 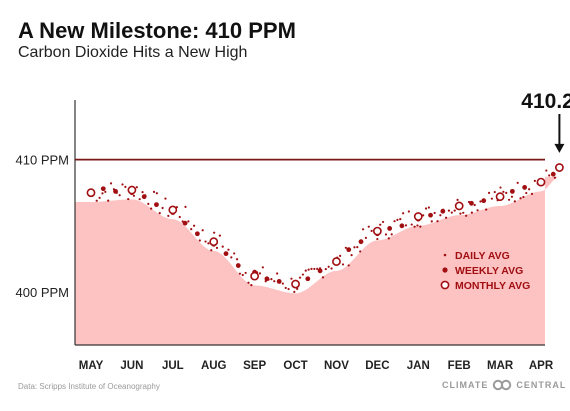 I want to click on brand-right-text: CENTRAL, so click(x=541, y=385).